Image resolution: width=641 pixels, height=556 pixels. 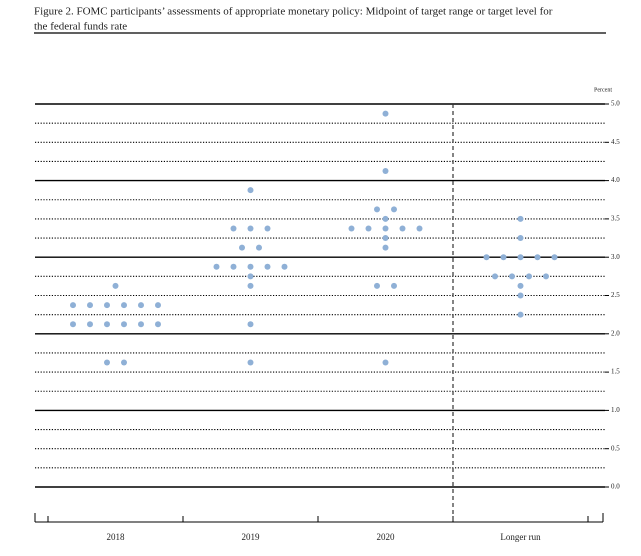 I want to click on y-tick-label: 2.0, so click(x=615, y=333).